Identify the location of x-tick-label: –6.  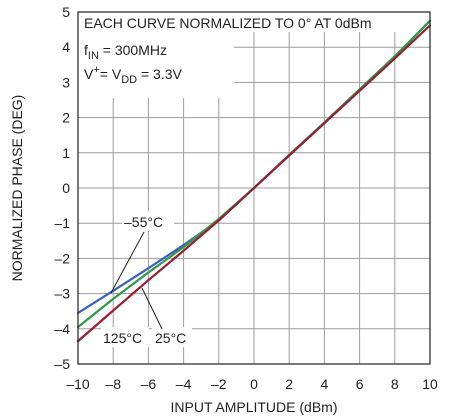
(149, 384).